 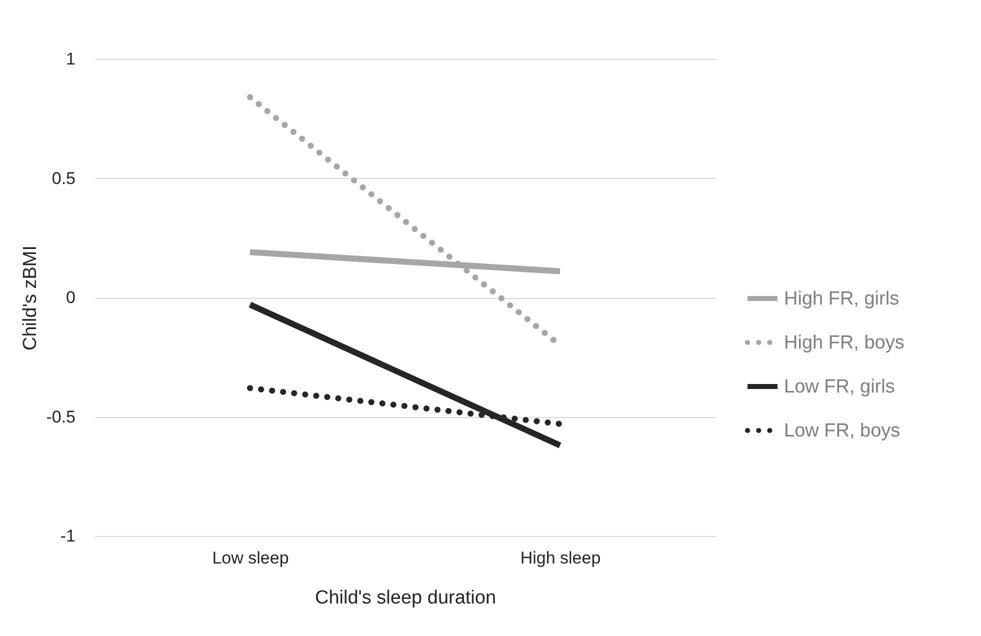 I want to click on y-axis-title: Child's zBMI, so click(x=31, y=298).